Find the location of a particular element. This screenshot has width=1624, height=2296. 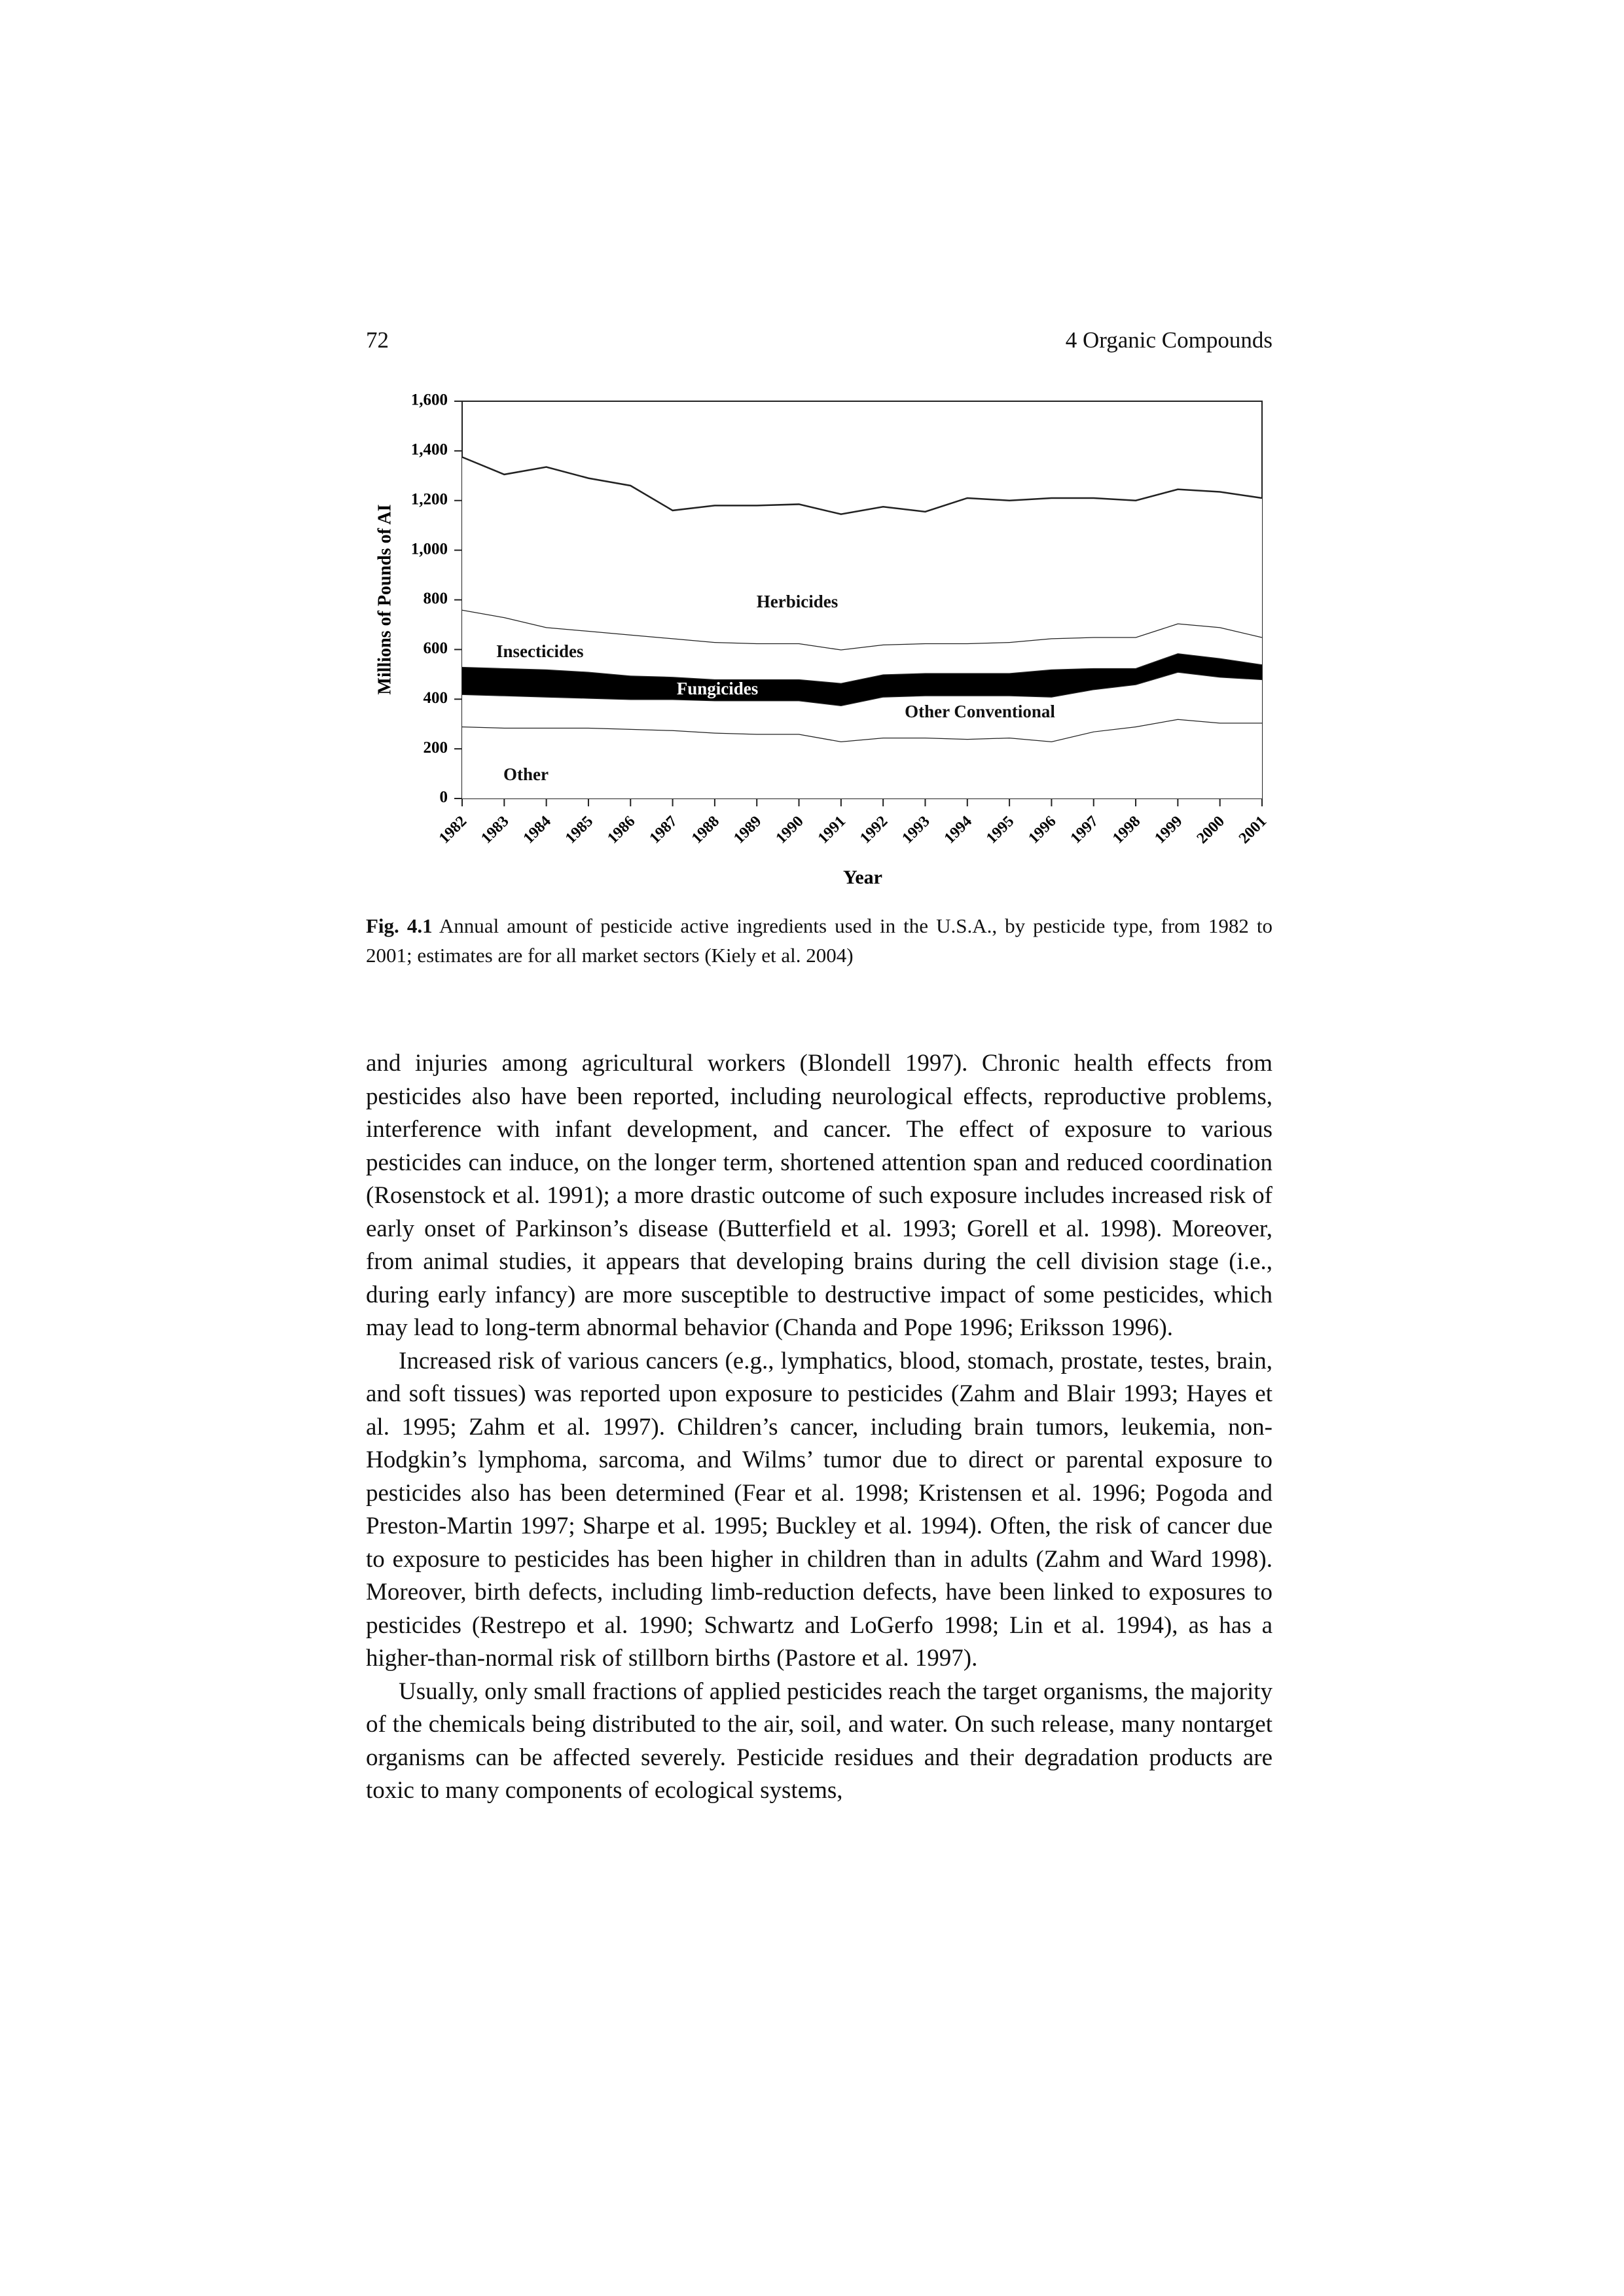

x-tick-label: 2001 is located at coordinates (1253, 830).